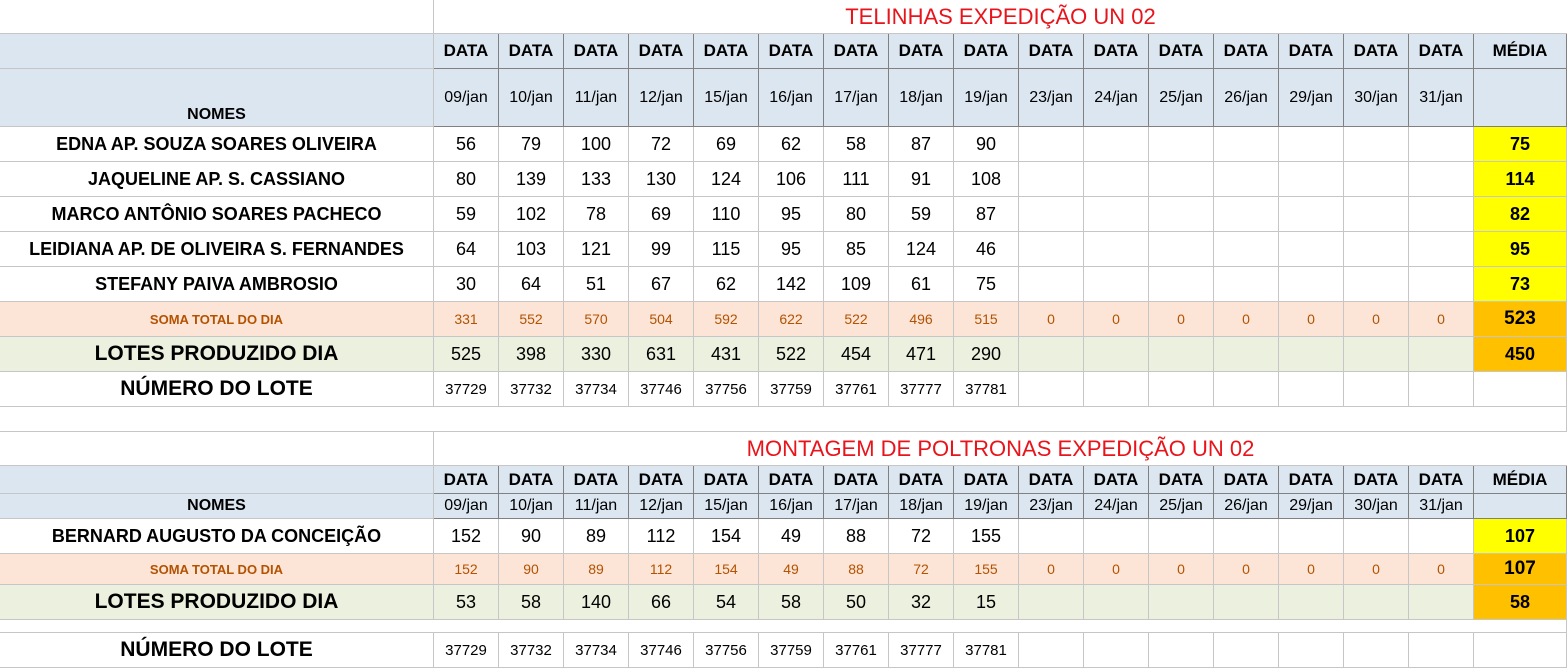 The height and width of the screenshot is (668, 1567). Describe the element at coordinates (596, 389) in the screenshot. I see `section1-numero-cell: 37734` at that location.